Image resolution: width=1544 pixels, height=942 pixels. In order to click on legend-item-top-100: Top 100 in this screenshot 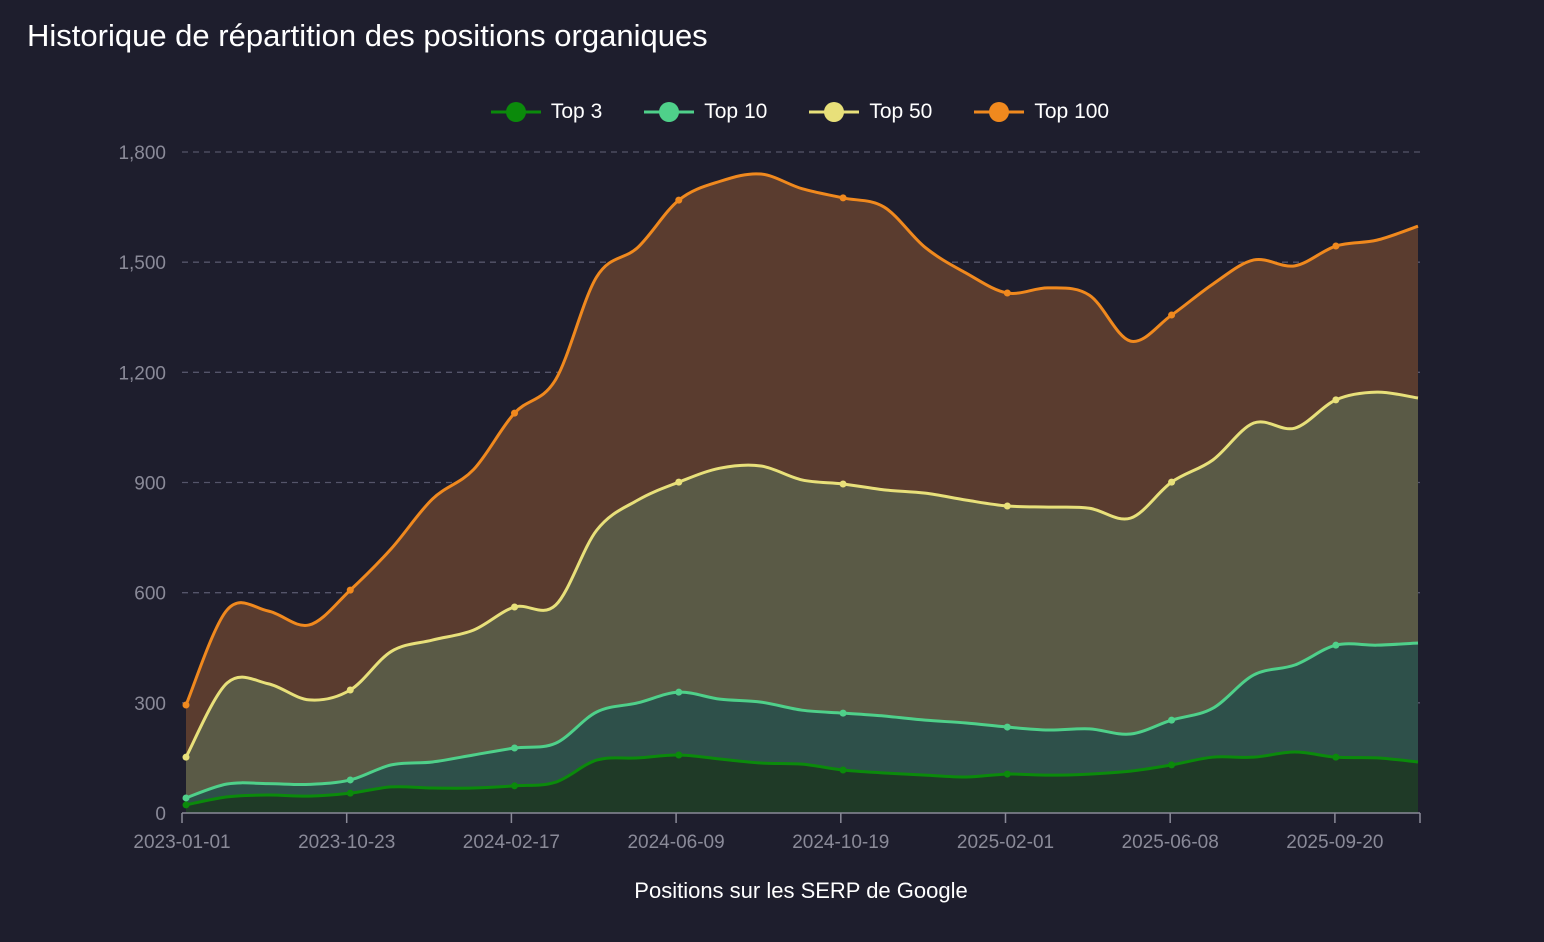, I will do `click(1041, 112)`.